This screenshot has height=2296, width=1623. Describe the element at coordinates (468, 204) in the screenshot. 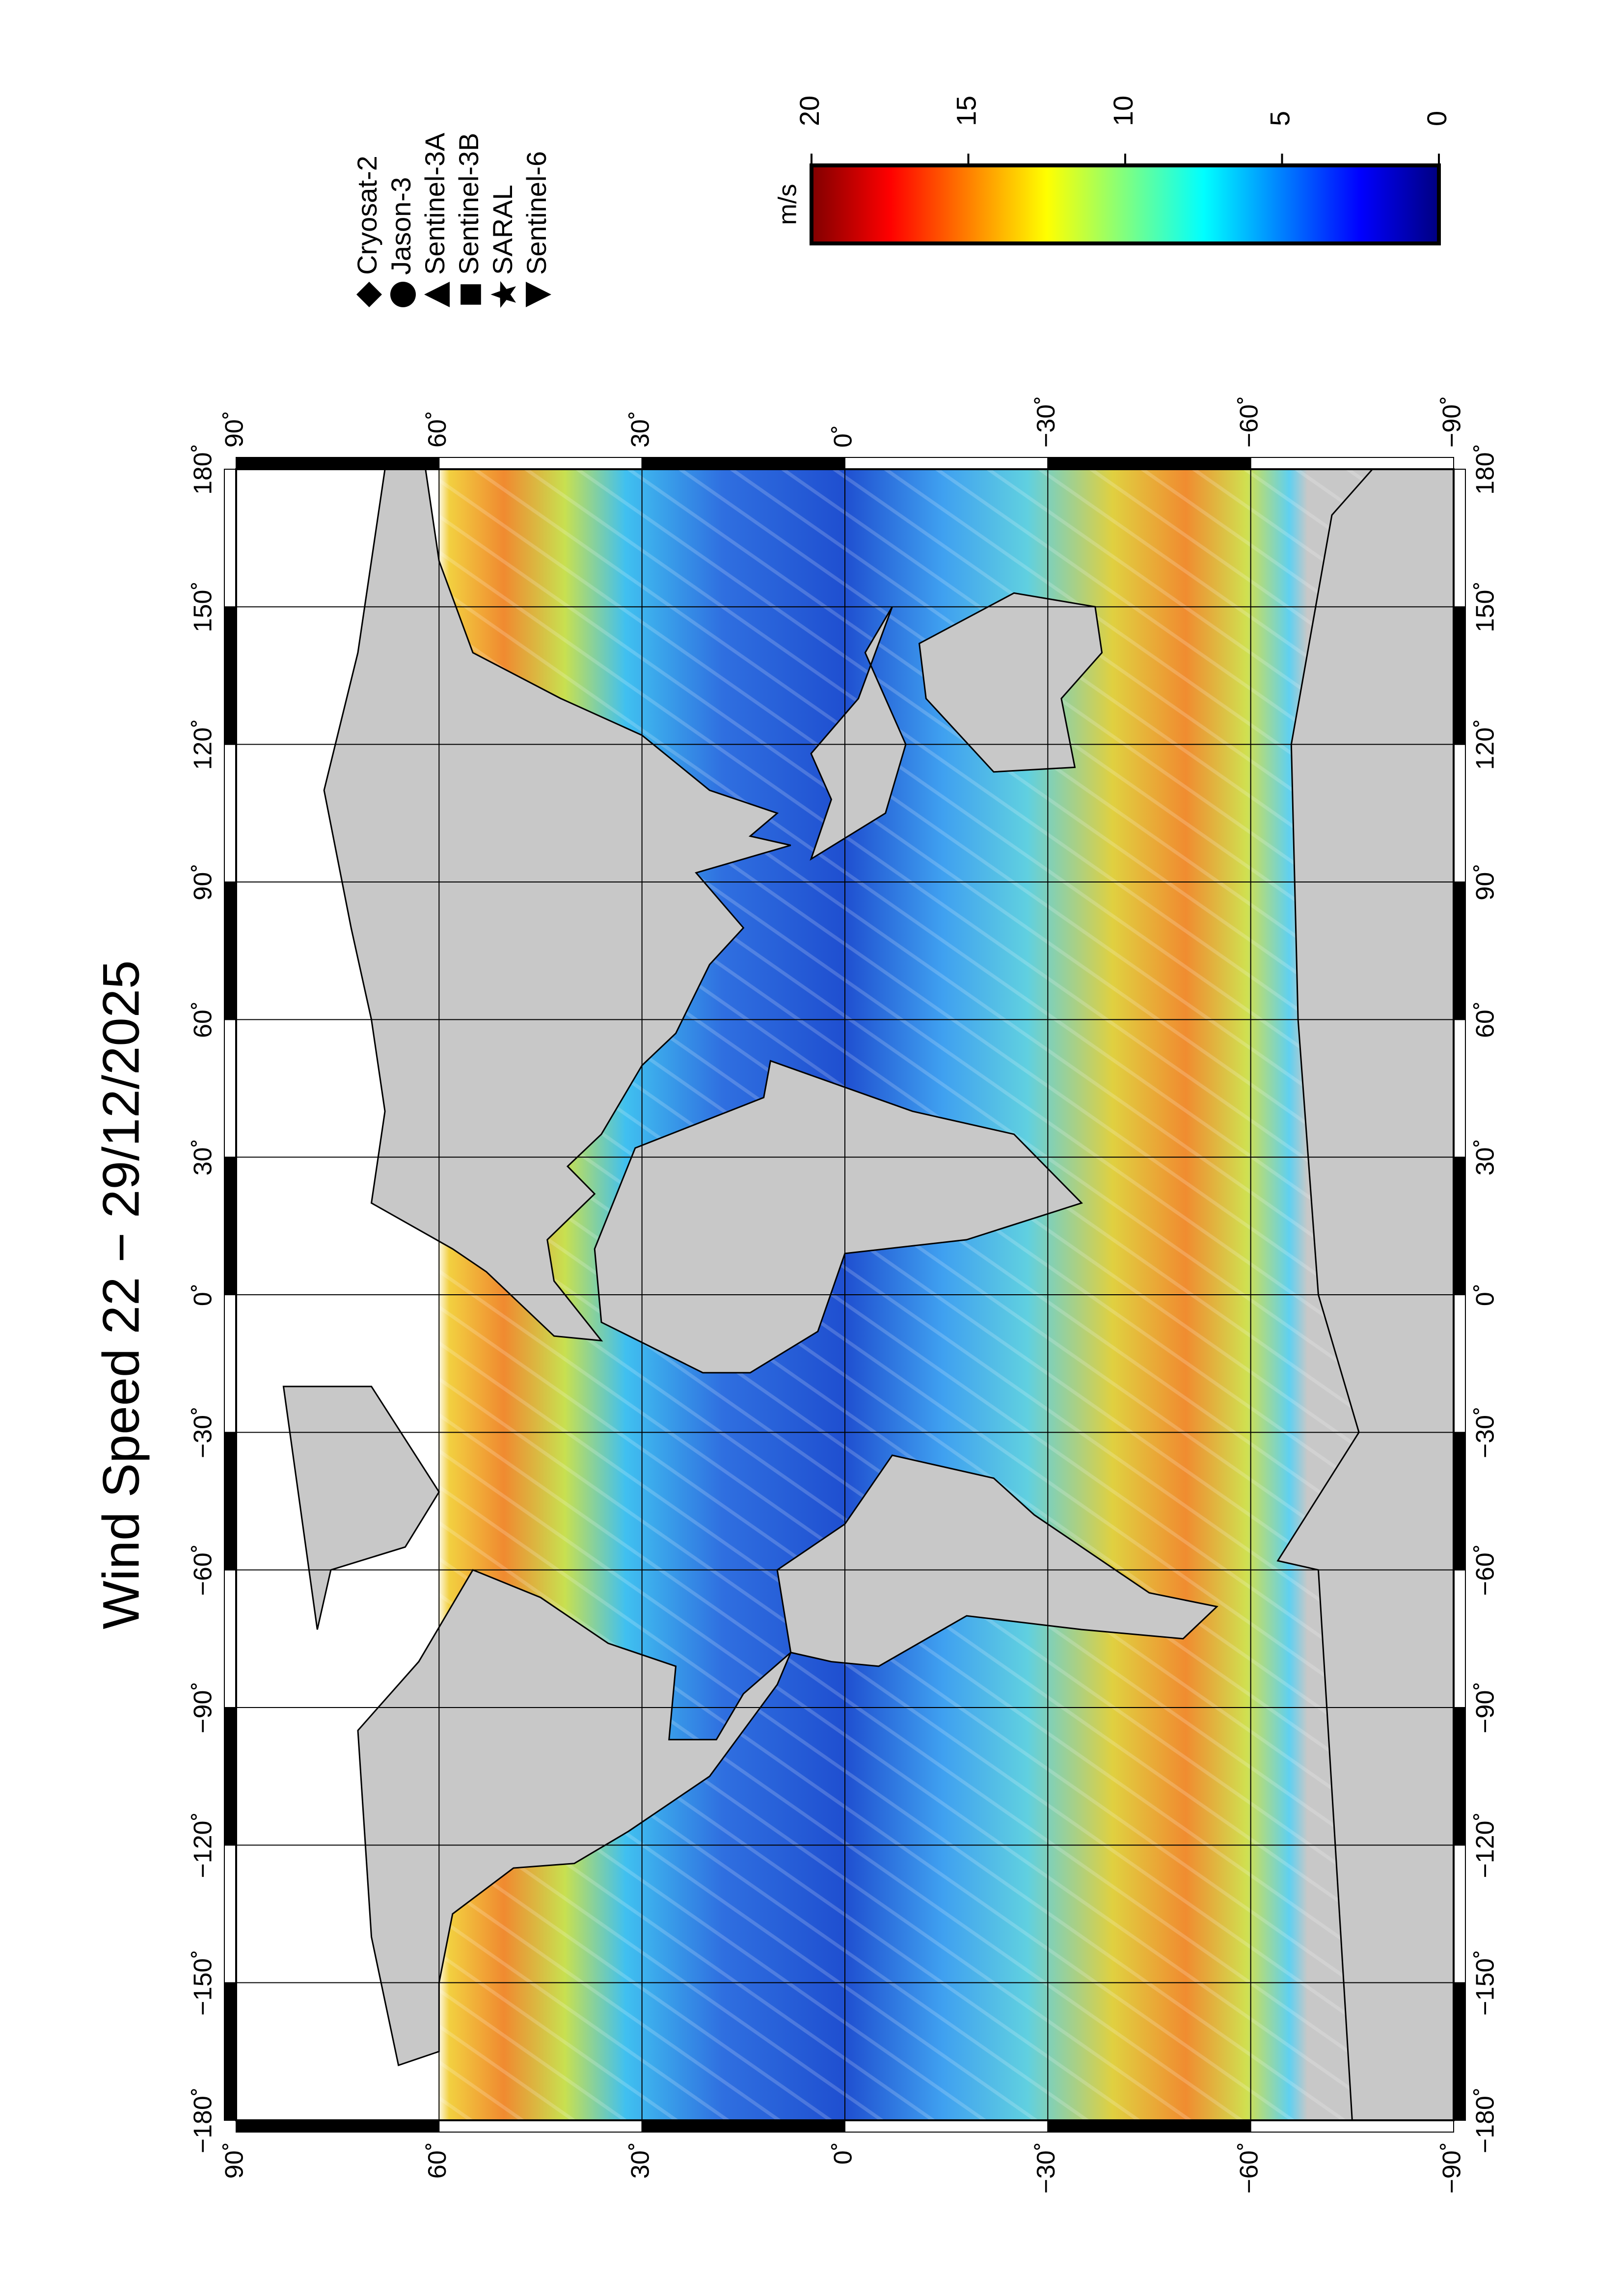

I see `legend-label: Sentinel-3B` at that location.